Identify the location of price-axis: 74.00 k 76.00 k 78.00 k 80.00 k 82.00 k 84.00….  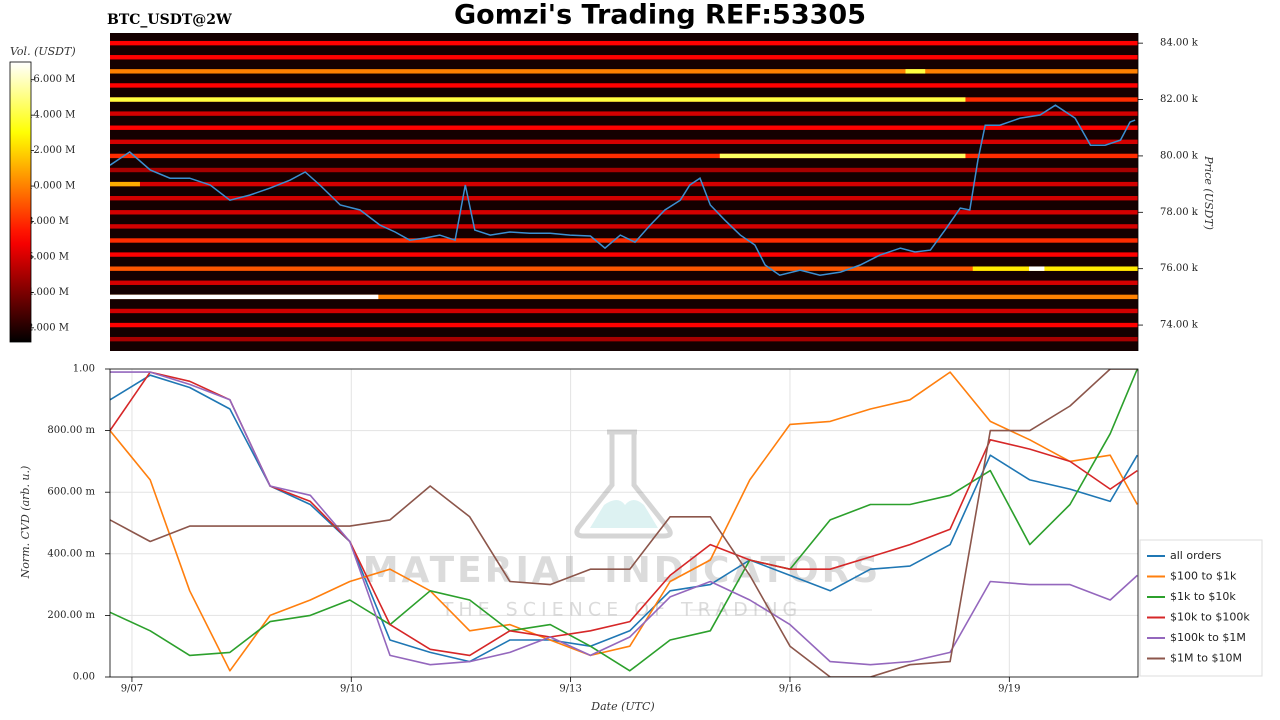
(1168, 192).